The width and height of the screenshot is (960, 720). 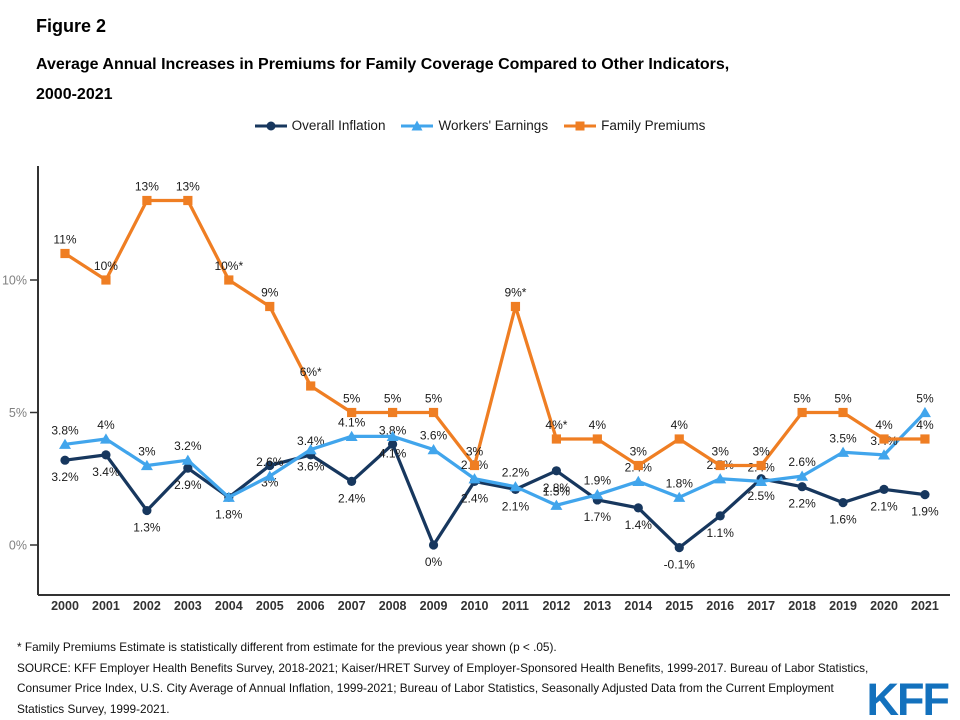 I want to click on data-point-label: 6%*, so click(x=311, y=372).